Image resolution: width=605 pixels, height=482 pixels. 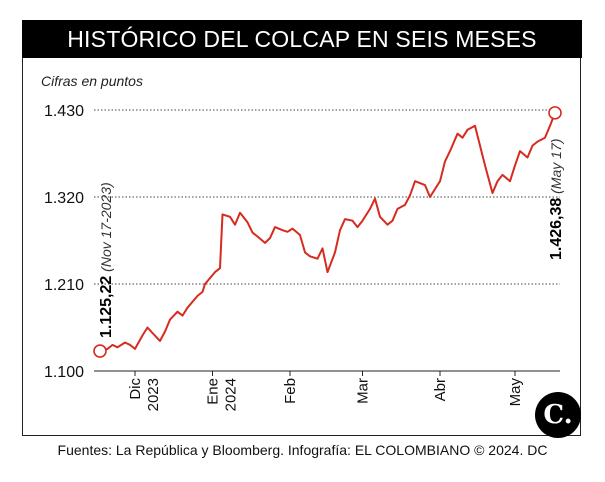 What do you see at coordinates (64, 111) in the screenshot?
I see `y-tick-label-3: 1.430` at bounding box center [64, 111].